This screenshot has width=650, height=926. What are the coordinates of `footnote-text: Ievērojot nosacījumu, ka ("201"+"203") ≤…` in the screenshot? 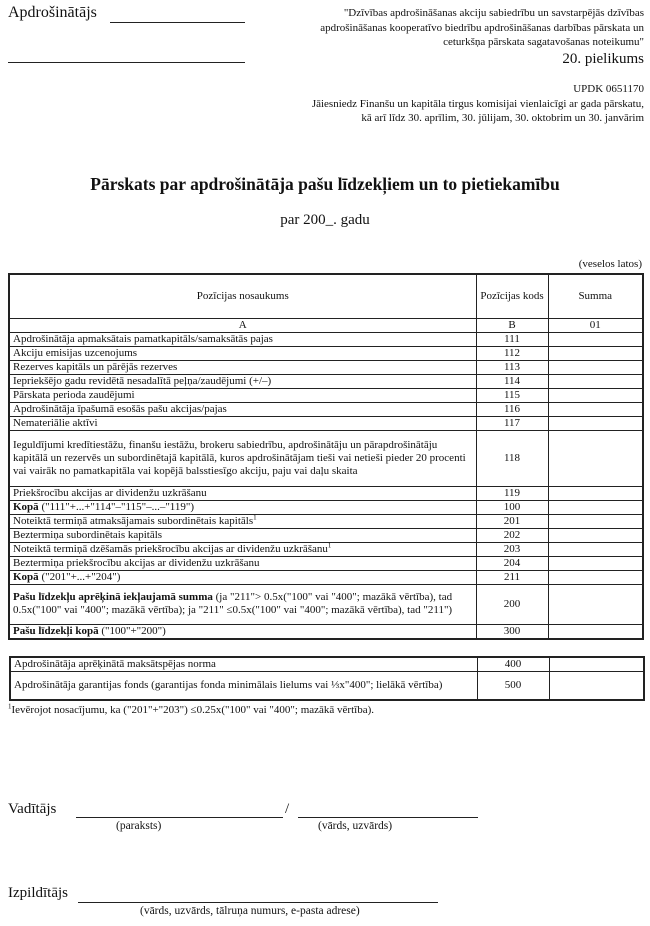 It's located at (192, 710).